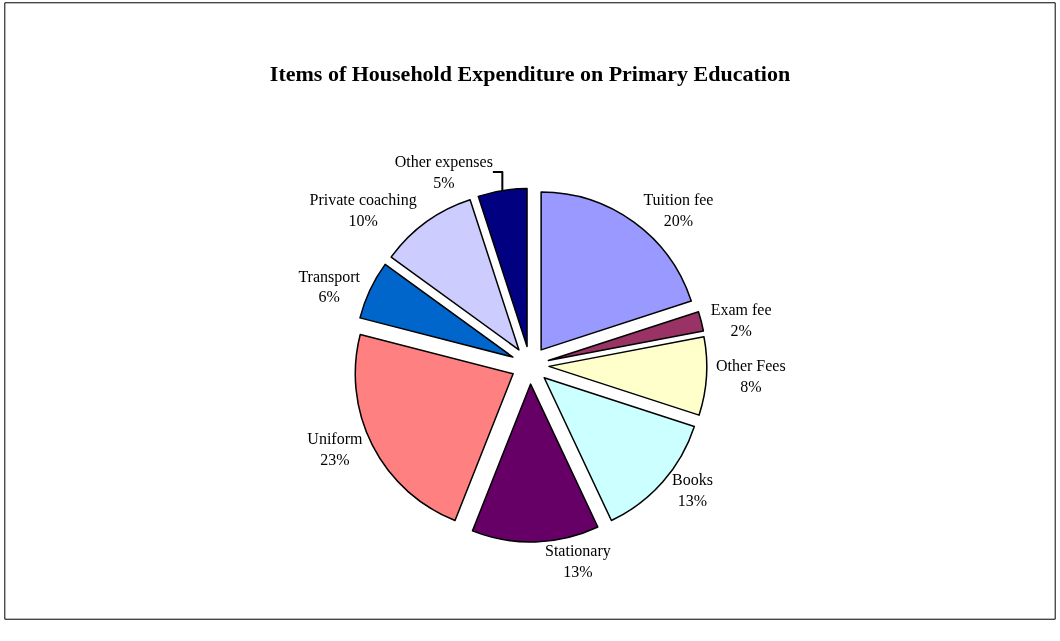 This screenshot has height=641, width=1060. I want to click on data-label: 8%, so click(751, 387).